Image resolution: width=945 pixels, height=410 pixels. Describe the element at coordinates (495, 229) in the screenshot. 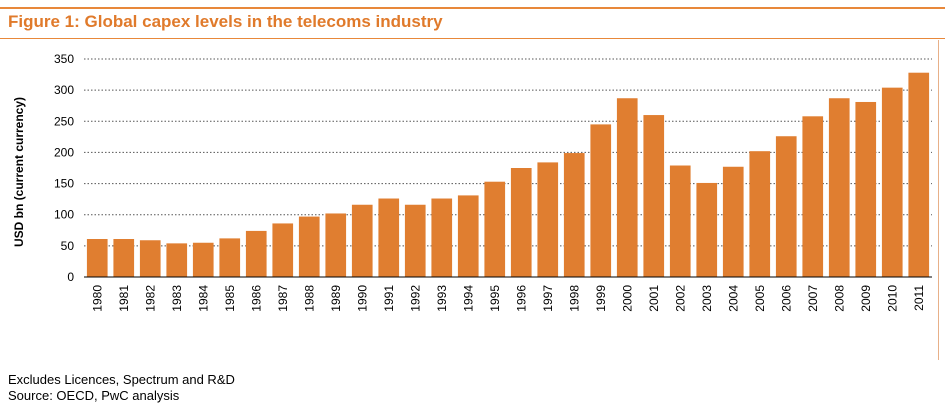

I see `bar-1995` at that location.